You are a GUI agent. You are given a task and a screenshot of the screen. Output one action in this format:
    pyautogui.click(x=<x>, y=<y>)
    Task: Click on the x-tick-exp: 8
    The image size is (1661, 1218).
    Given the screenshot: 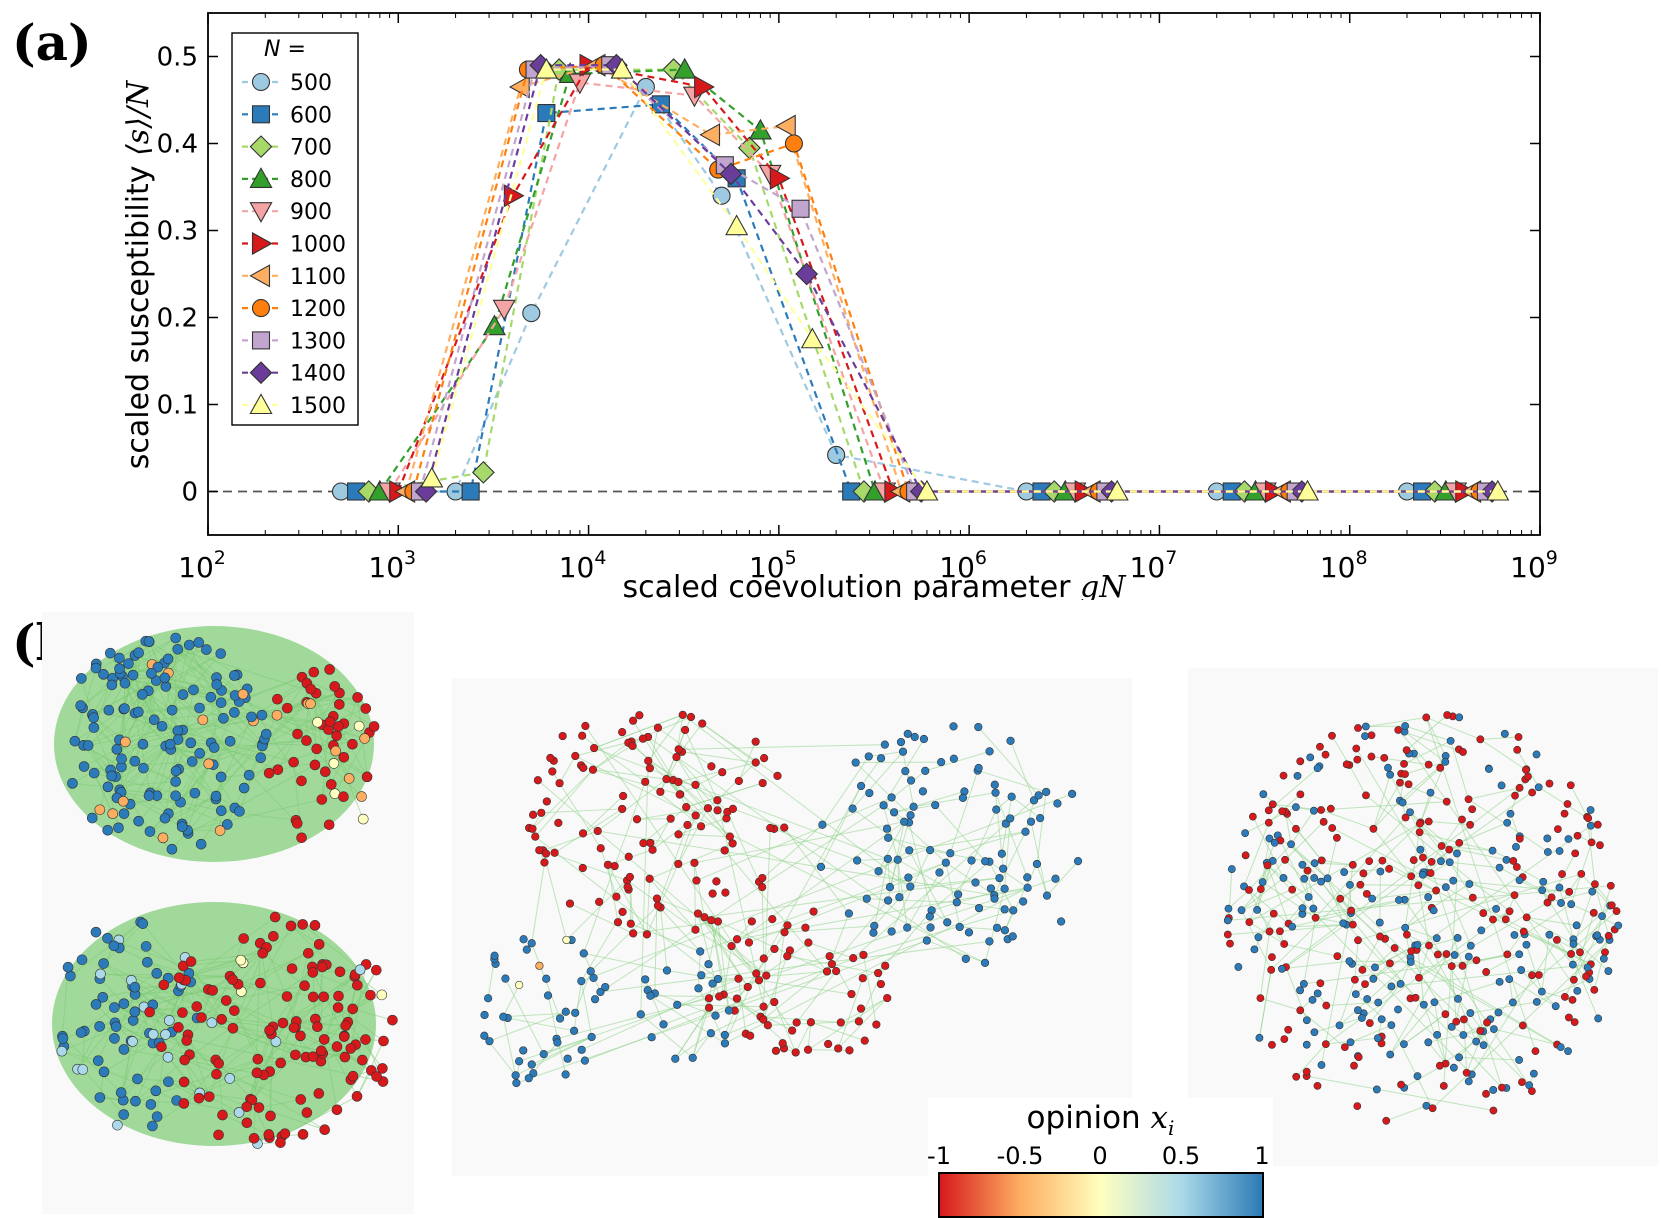 What is the action you would take?
    pyautogui.click(x=1361, y=558)
    